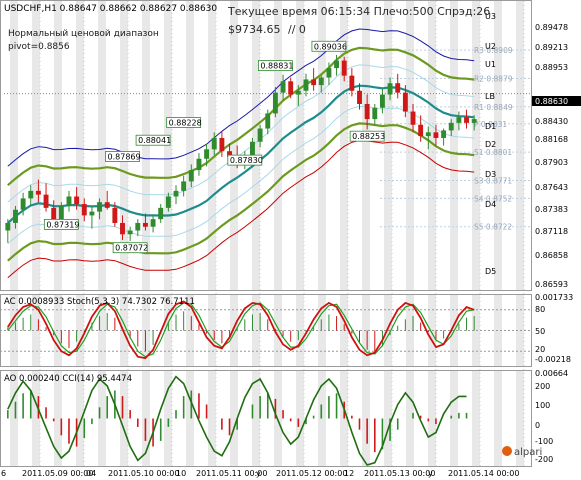 The image size is (581, 480). I want to click on time-axis-label: 12, so click(349, 473).